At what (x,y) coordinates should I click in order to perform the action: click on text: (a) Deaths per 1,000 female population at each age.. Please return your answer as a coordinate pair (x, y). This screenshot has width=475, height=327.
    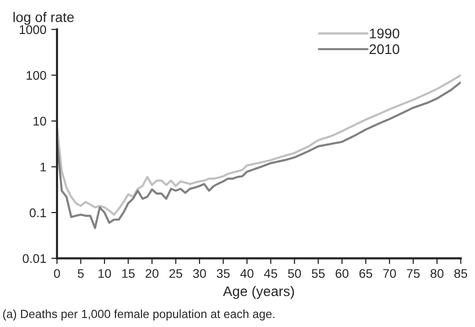
    Looking at the image, I should click on (138, 314).